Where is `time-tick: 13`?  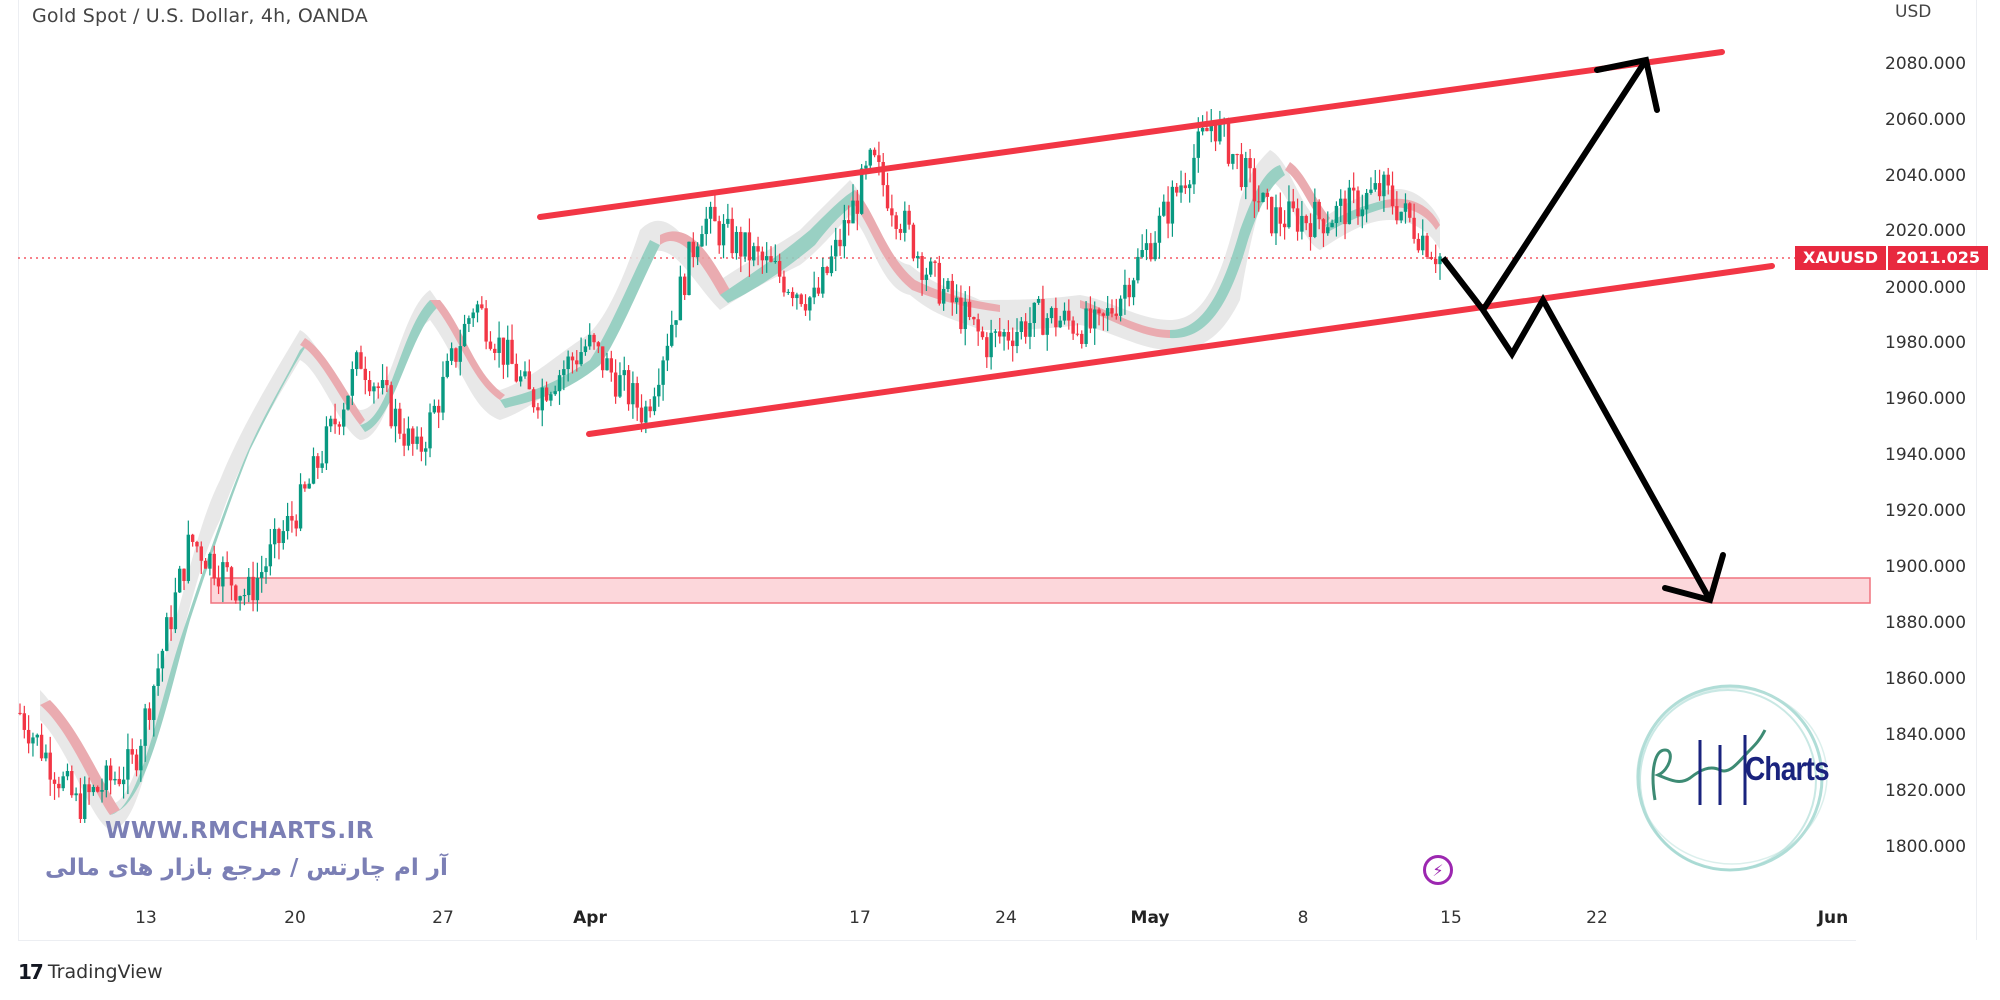 time-tick: 13 is located at coordinates (146, 918).